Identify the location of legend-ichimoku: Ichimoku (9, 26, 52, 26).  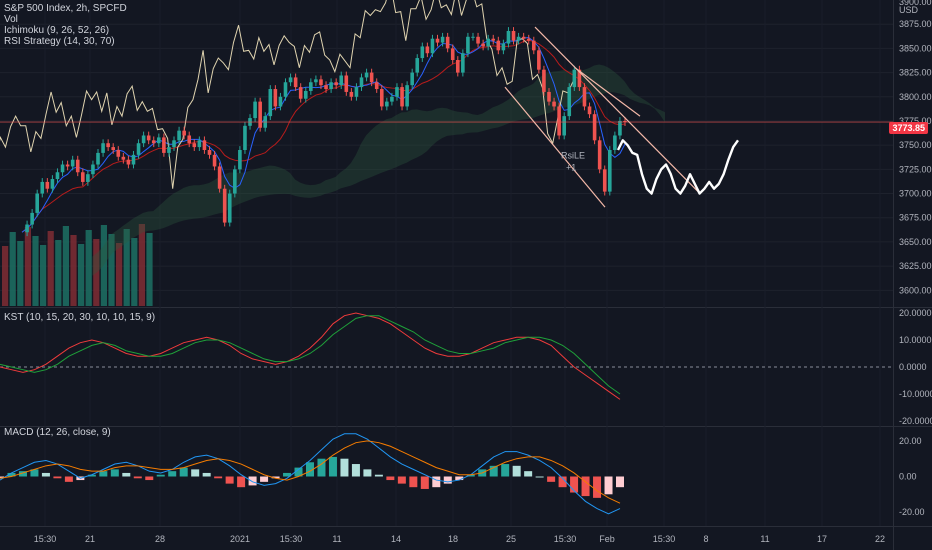
(57, 30).